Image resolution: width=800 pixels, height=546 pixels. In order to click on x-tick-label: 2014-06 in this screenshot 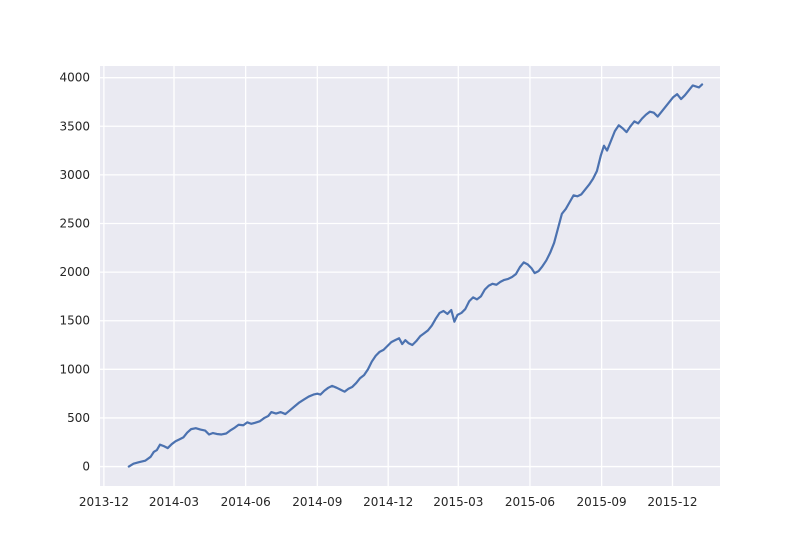, I will do `click(246, 502)`.